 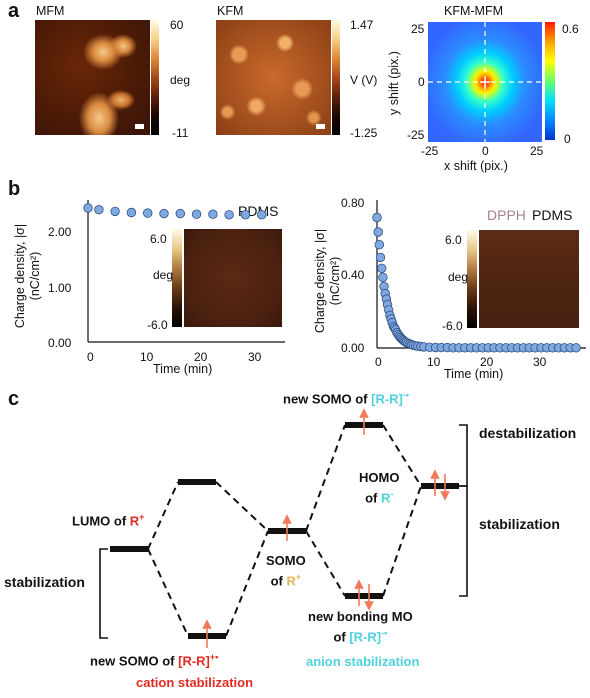 I want to click on new-bonding-species: [R-R], so click(x=365, y=637).